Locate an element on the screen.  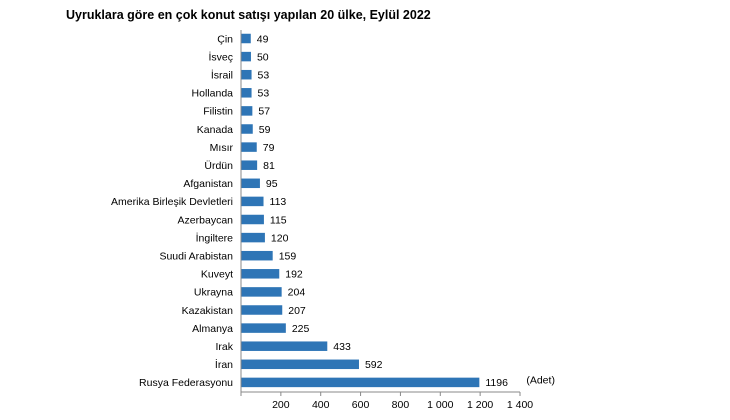
category-label: İsrail is located at coordinates (222, 75).